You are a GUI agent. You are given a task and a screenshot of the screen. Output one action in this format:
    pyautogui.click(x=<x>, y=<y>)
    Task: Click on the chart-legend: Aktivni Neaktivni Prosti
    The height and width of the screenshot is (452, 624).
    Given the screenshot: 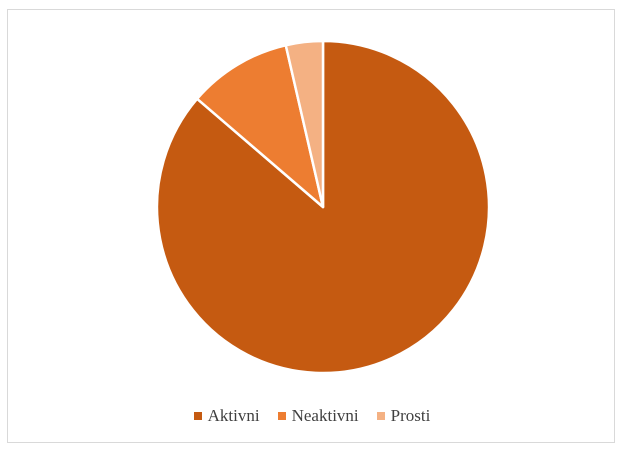 What is the action you would take?
    pyautogui.click(x=312, y=416)
    